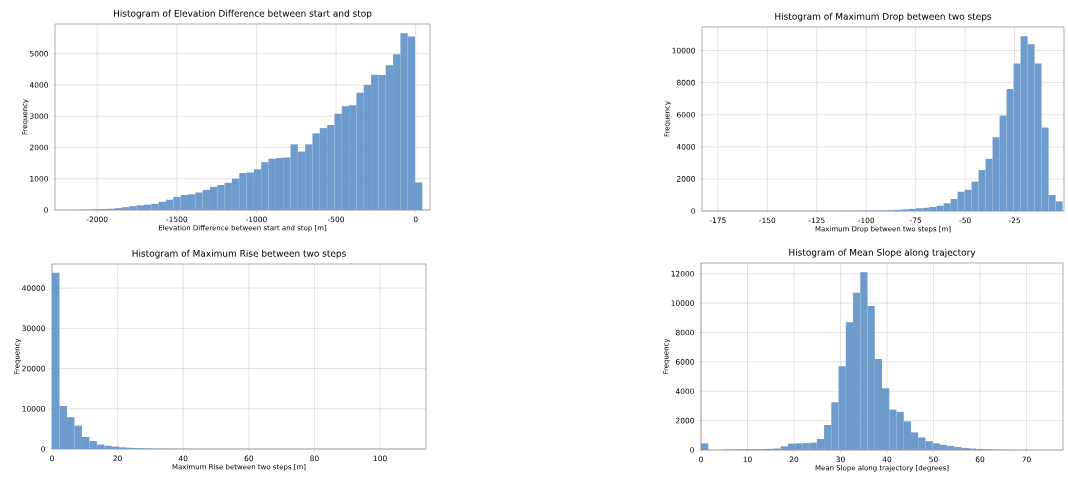 The image size is (1068, 477). Describe the element at coordinates (242, 14) in the screenshot. I see `chart-title: Histogram of Elevation Difference between start and stop` at that location.